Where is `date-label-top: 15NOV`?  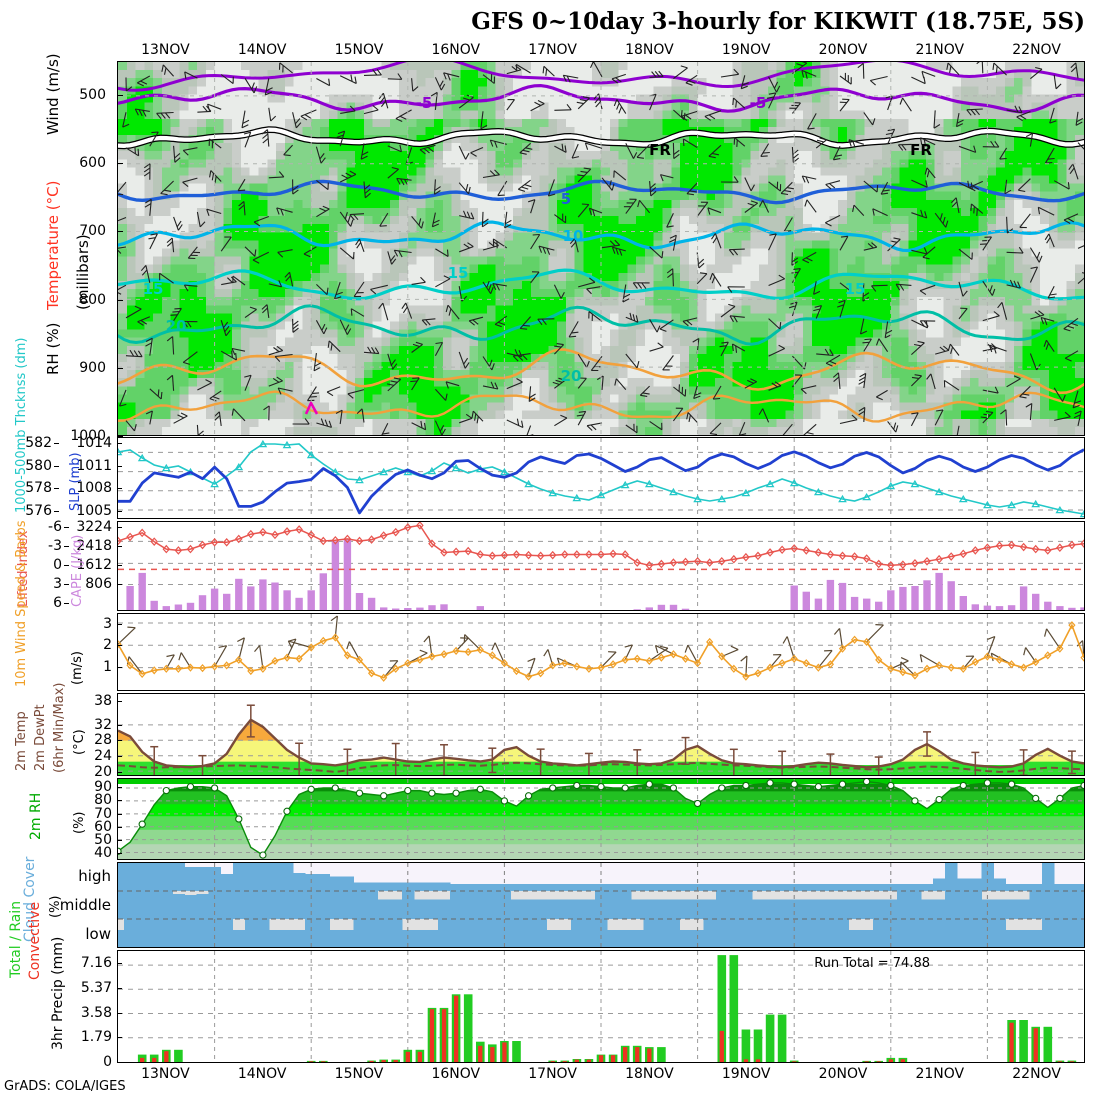 date-label-top: 15NOV is located at coordinates (359, 50).